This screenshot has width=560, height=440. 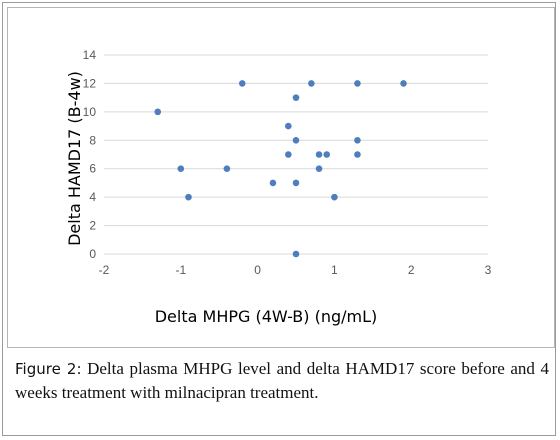 I want to click on y-tick-label: 12, so click(x=90, y=83).